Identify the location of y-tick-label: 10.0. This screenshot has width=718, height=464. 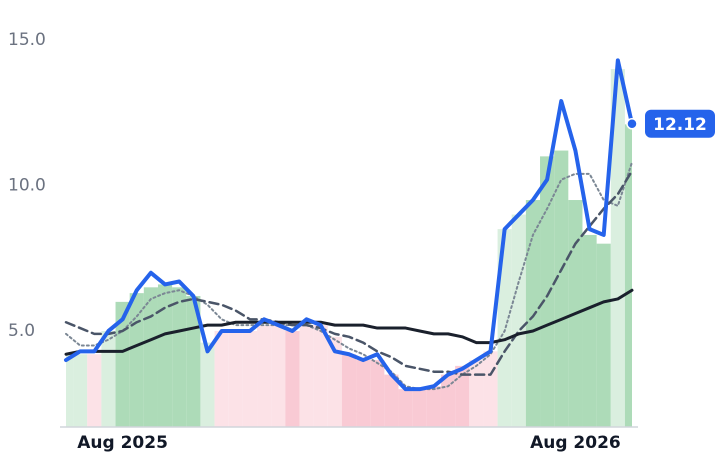
(27, 185).